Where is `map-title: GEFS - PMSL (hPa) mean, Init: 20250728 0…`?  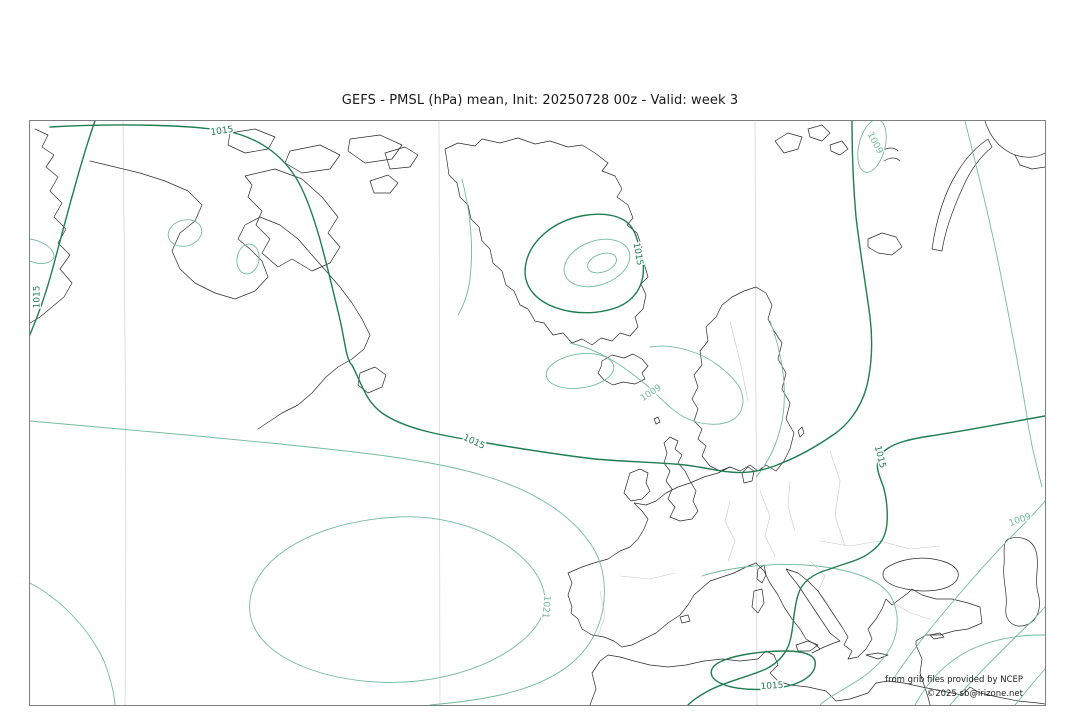
map-title: GEFS - PMSL (hPa) mean, Init: 20250728 0… is located at coordinates (540, 100).